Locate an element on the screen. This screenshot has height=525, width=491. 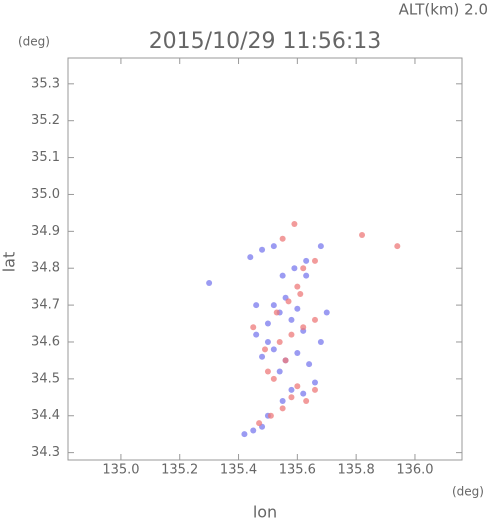
y-tick-label: 34.9 is located at coordinates (45, 231).